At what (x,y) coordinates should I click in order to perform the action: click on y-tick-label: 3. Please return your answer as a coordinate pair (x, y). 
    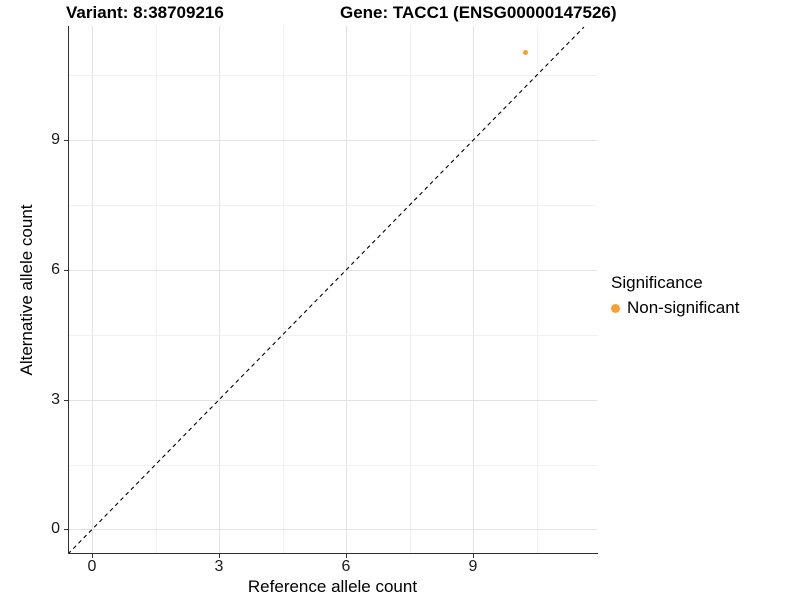
    Looking at the image, I should click on (55, 399).